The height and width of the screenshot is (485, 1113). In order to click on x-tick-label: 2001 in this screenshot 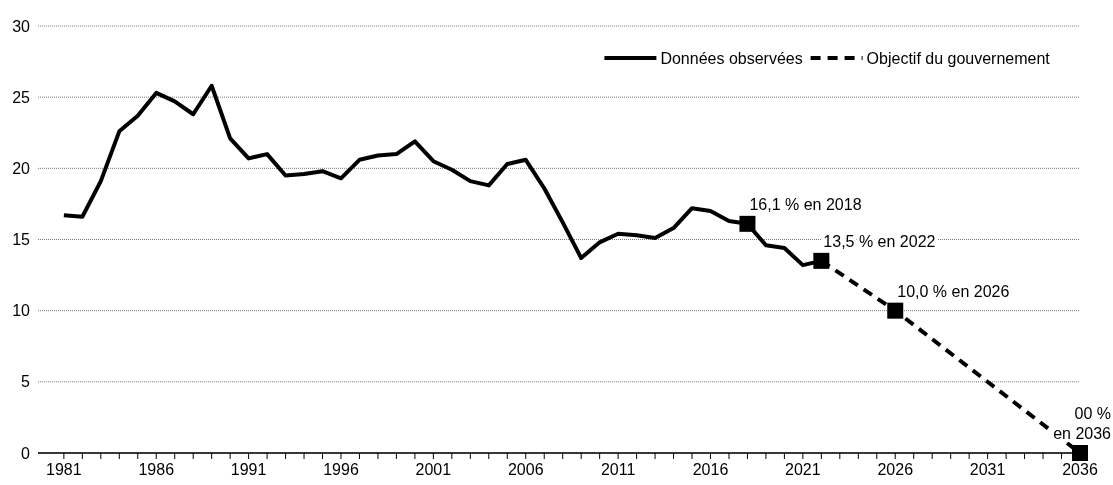, I will do `click(433, 469)`.